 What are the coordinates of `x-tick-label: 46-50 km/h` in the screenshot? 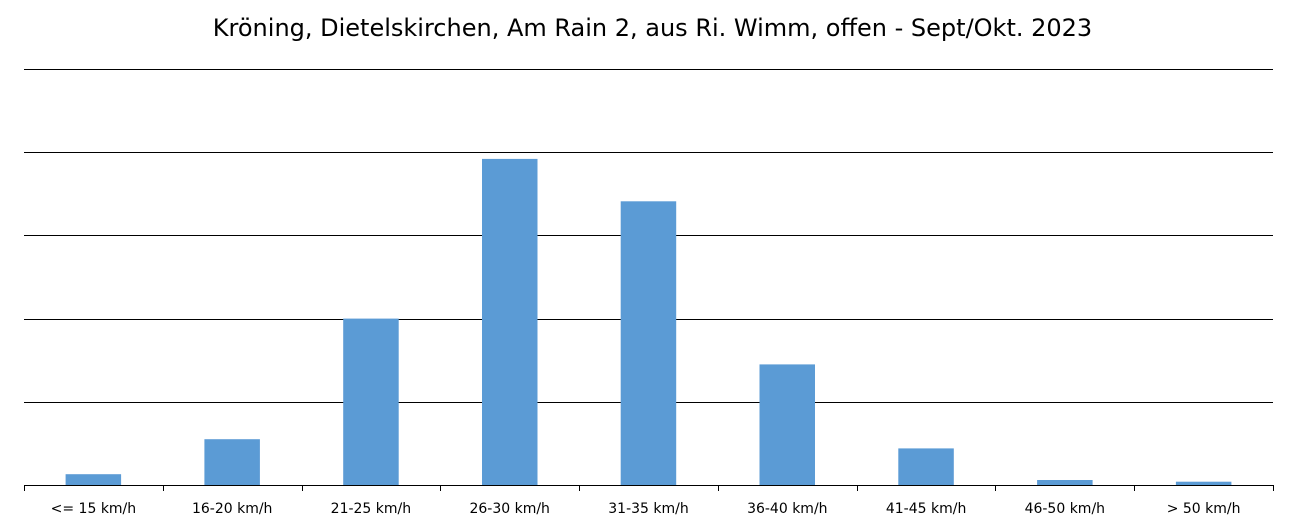 It's located at (1065, 509).